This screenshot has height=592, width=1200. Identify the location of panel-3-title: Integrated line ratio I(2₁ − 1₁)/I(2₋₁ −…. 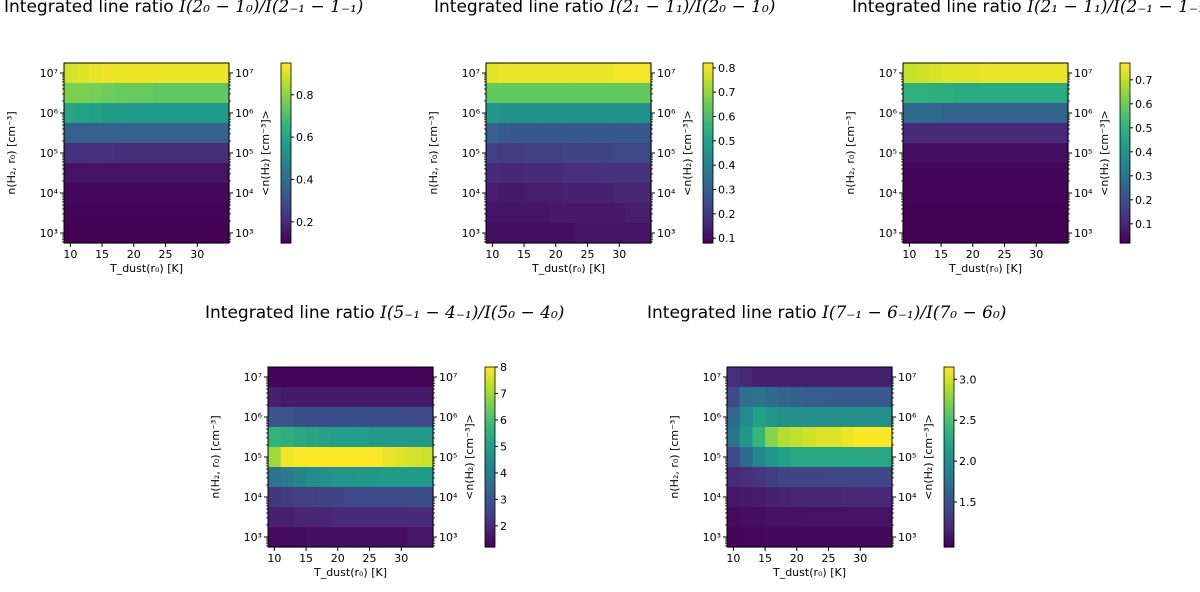
(1026, 8).